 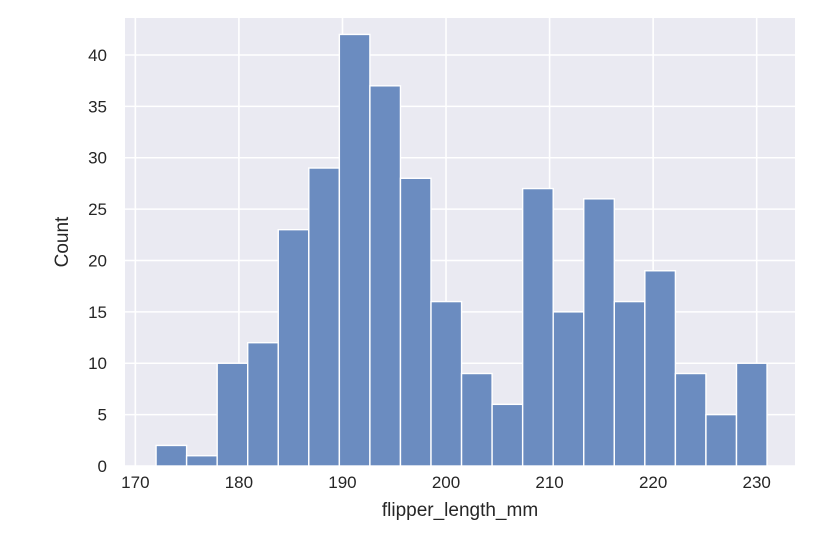 What do you see at coordinates (97, 209) in the screenshot?
I see `y-tick-label: 25` at bounding box center [97, 209].